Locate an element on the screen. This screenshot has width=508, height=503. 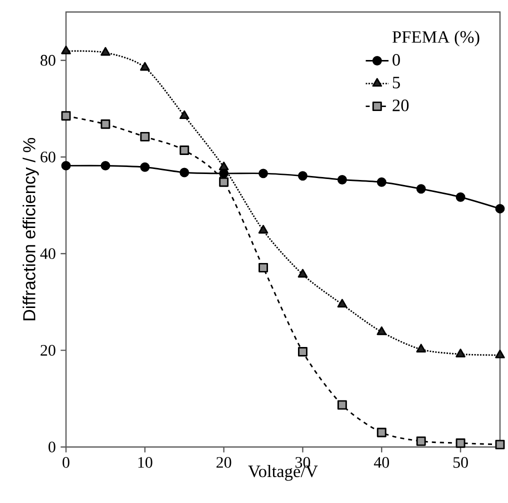
y-tick-label: 80 is located at coordinates (48, 60).